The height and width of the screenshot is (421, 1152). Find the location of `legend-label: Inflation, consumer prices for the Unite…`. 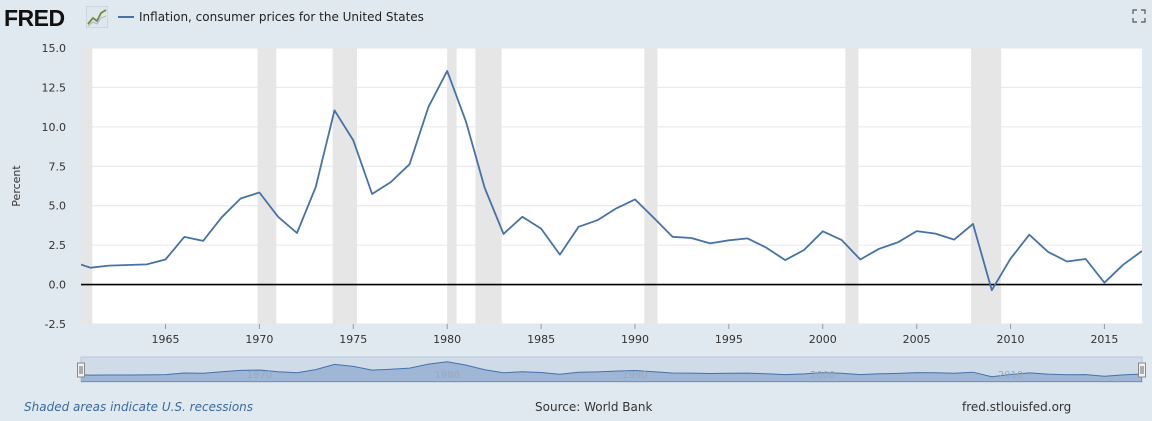

legend-label: Inflation, consumer prices for the Unite… is located at coordinates (281, 17).